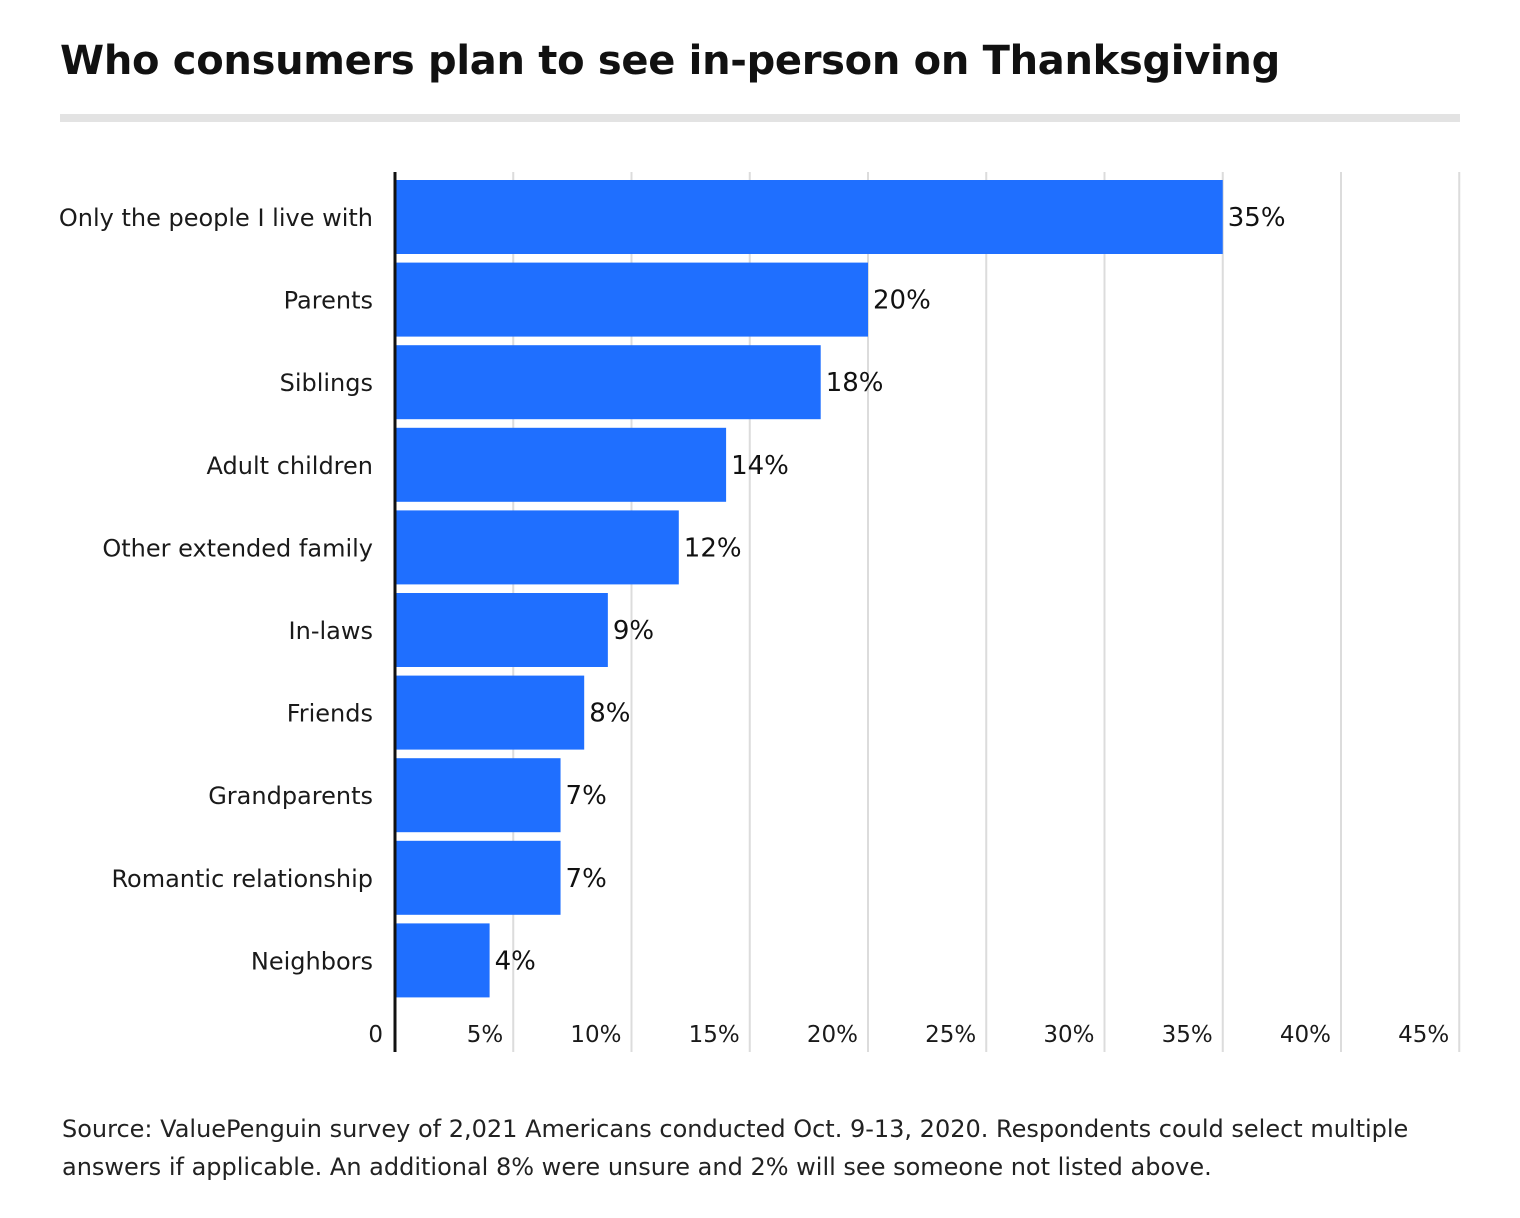 Image resolution: width=1520 pixels, height=1218 pixels. What do you see at coordinates (714, 1035) in the screenshot?
I see `x-tick-label: 15%` at bounding box center [714, 1035].